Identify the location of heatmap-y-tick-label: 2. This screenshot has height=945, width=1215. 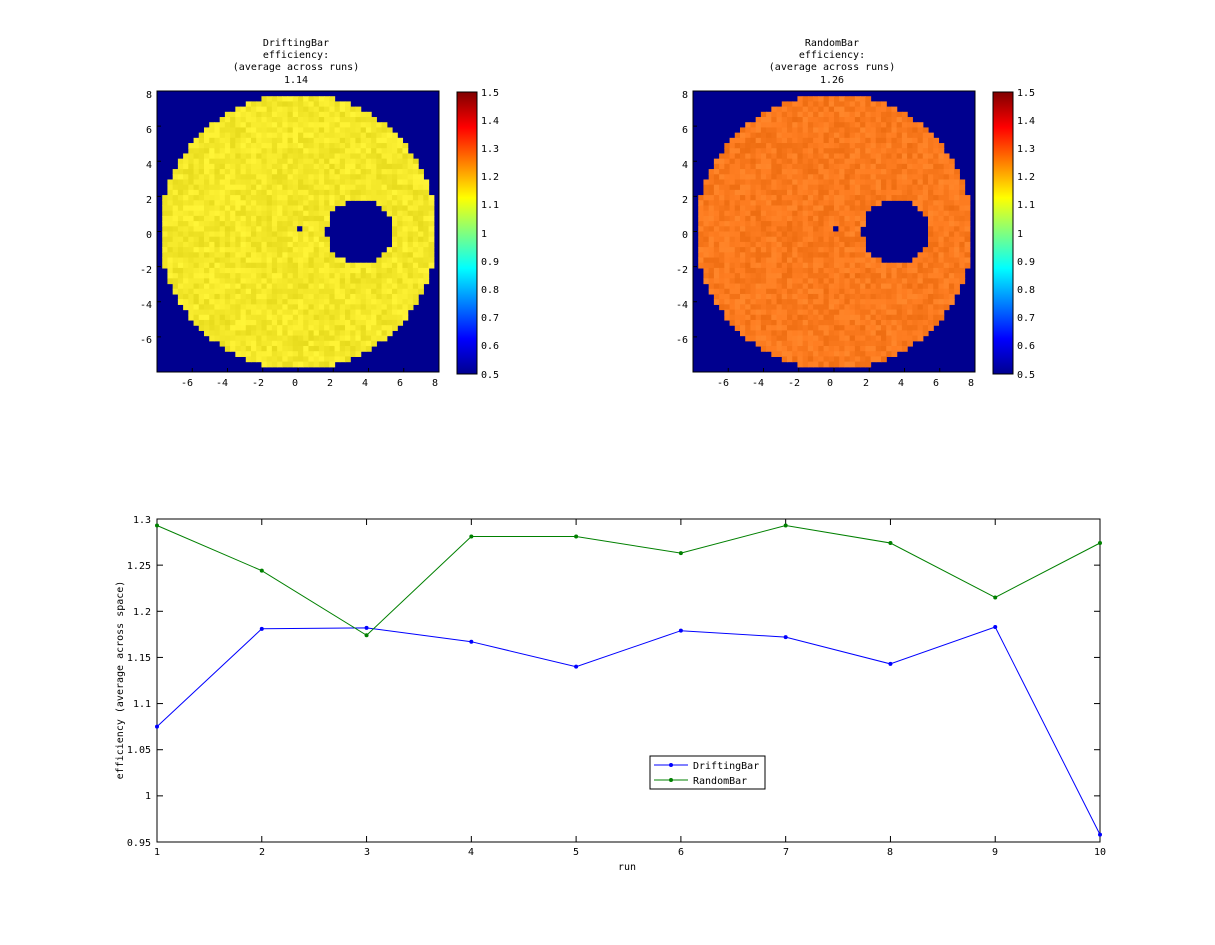
(685, 200).